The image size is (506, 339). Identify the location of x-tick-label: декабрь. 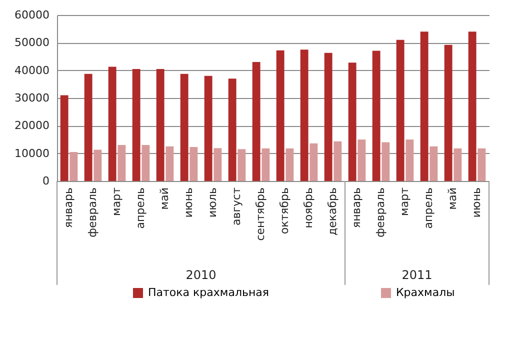
(332, 212).